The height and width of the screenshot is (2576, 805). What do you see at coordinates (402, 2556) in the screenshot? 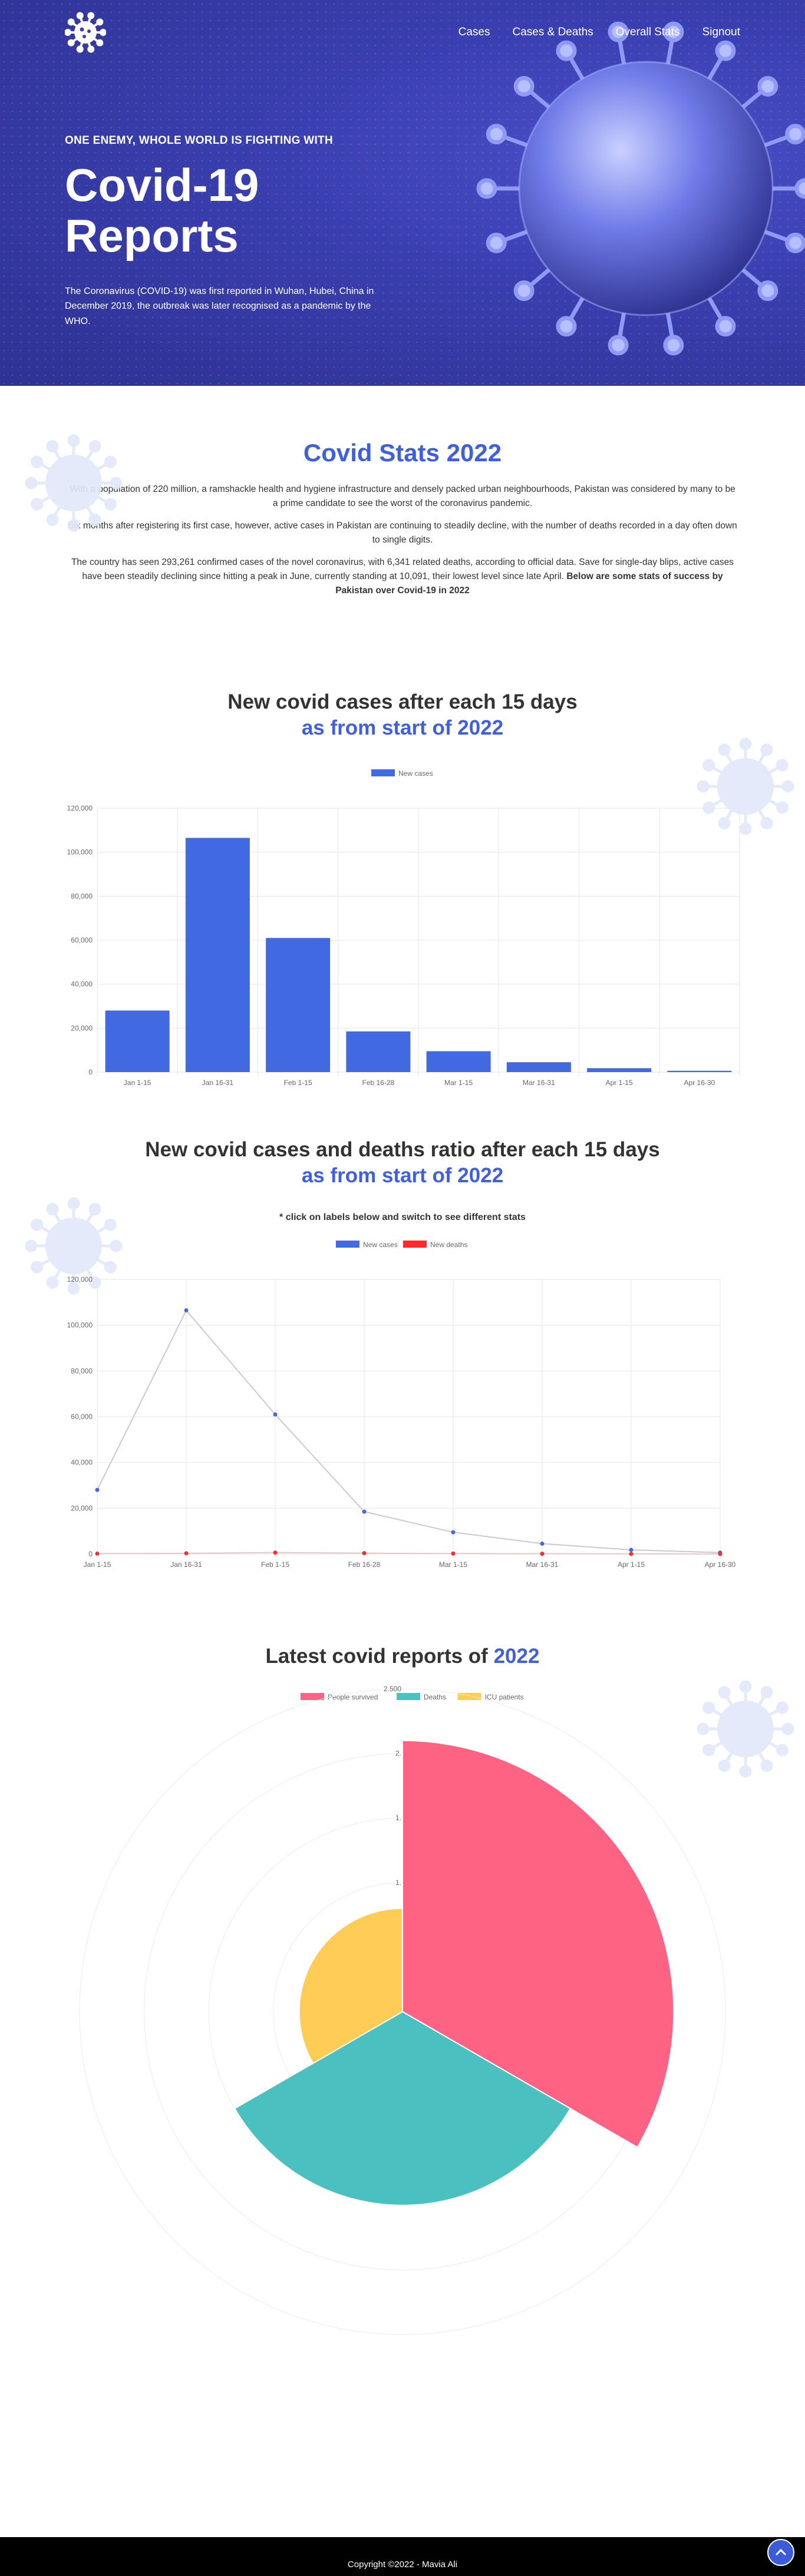
I see `footer: Copyright ©2022 - Mavia Ali` at bounding box center [402, 2556].